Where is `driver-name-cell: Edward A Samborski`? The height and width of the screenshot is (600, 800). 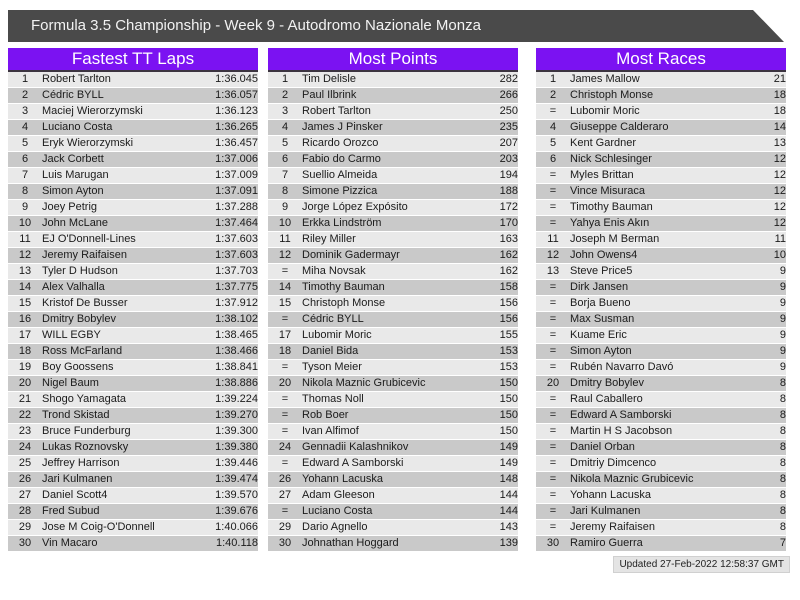
driver-name-cell: Edward A Samborski is located at coordinates (379, 464).